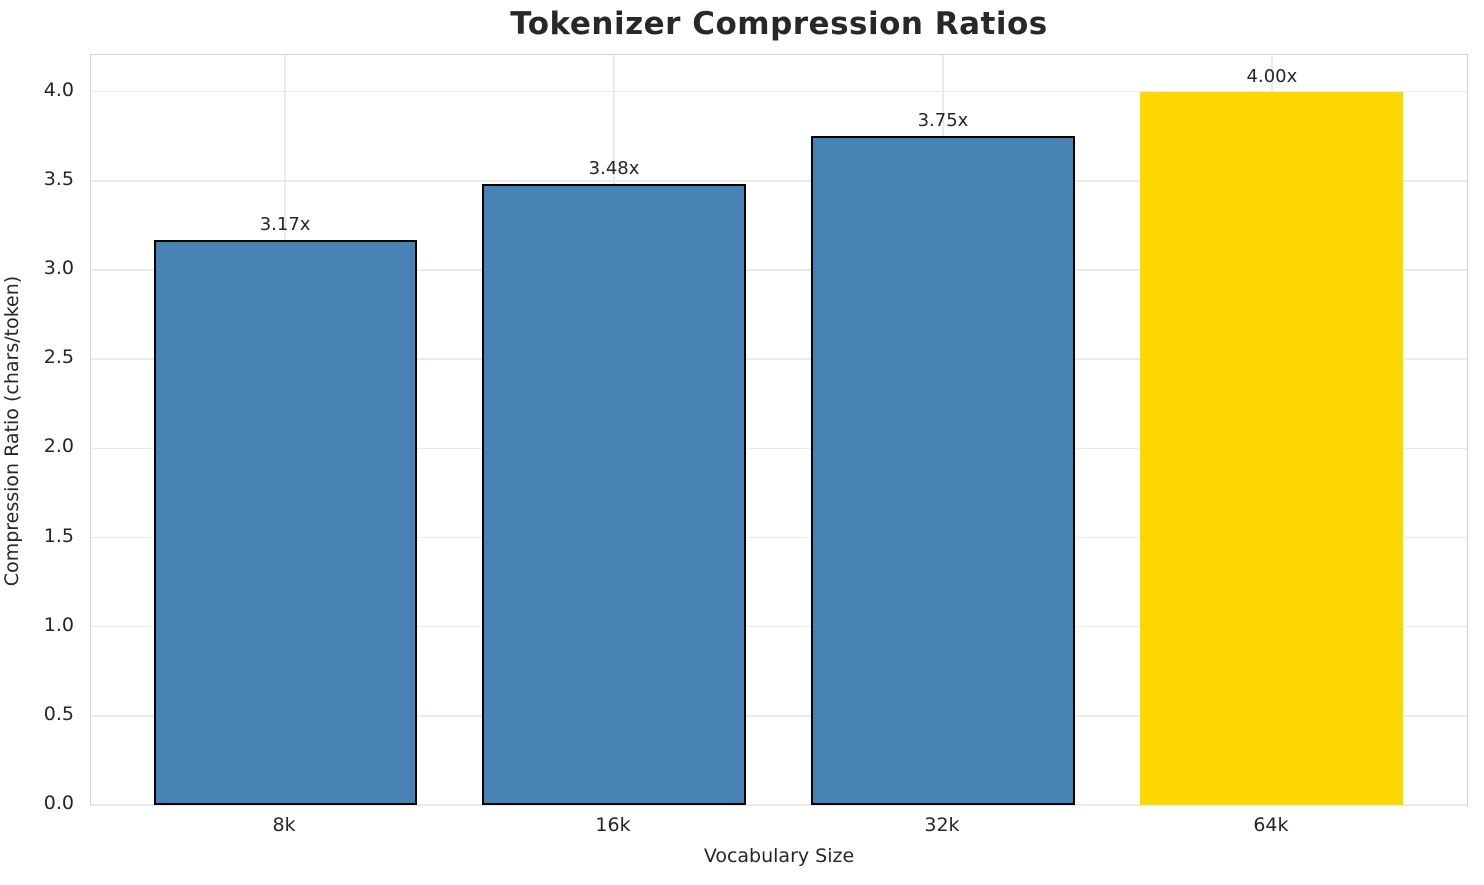 This screenshot has width=1484, height=885. What do you see at coordinates (942, 825) in the screenshot?
I see `x-tick-label-32k: 32k` at bounding box center [942, 825].